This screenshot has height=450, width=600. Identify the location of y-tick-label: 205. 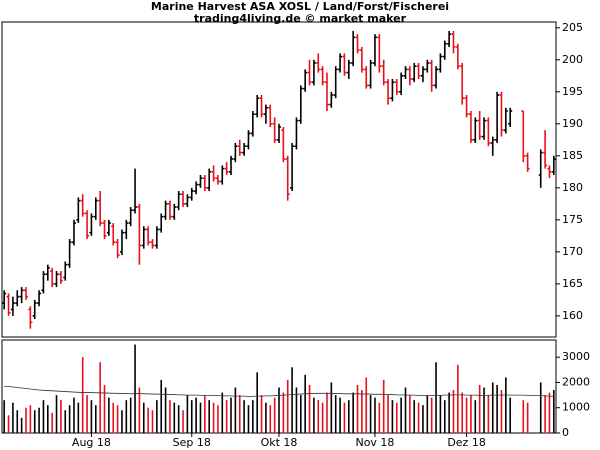
(572, 27).